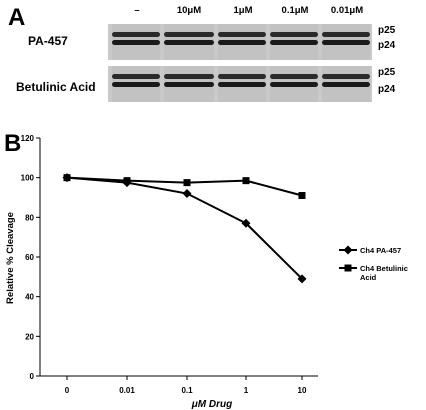 The width and height of the screenshot is (426, 410). Describe the element at coordinates (56, 87) in the screenshot. I see `row-label-betulinic-acid: Betulinic Acid` at that location.